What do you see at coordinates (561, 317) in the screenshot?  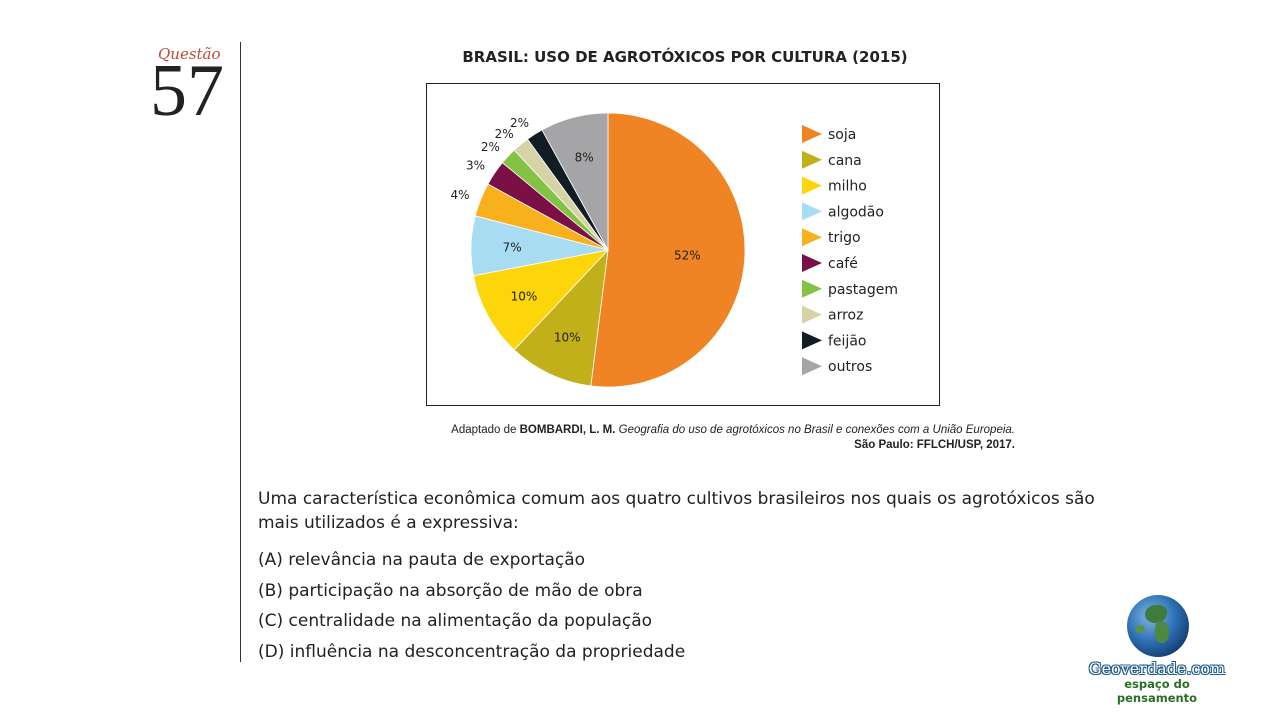 I see `pie-slice-cana` at bounding box center [561, 317].